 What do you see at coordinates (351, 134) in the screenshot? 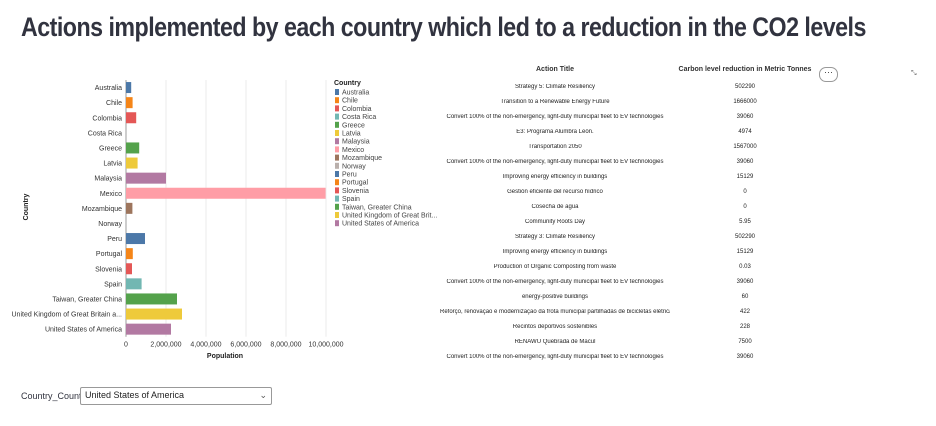
I see `legend-label: Latvia` at bounding box center [351, 134].